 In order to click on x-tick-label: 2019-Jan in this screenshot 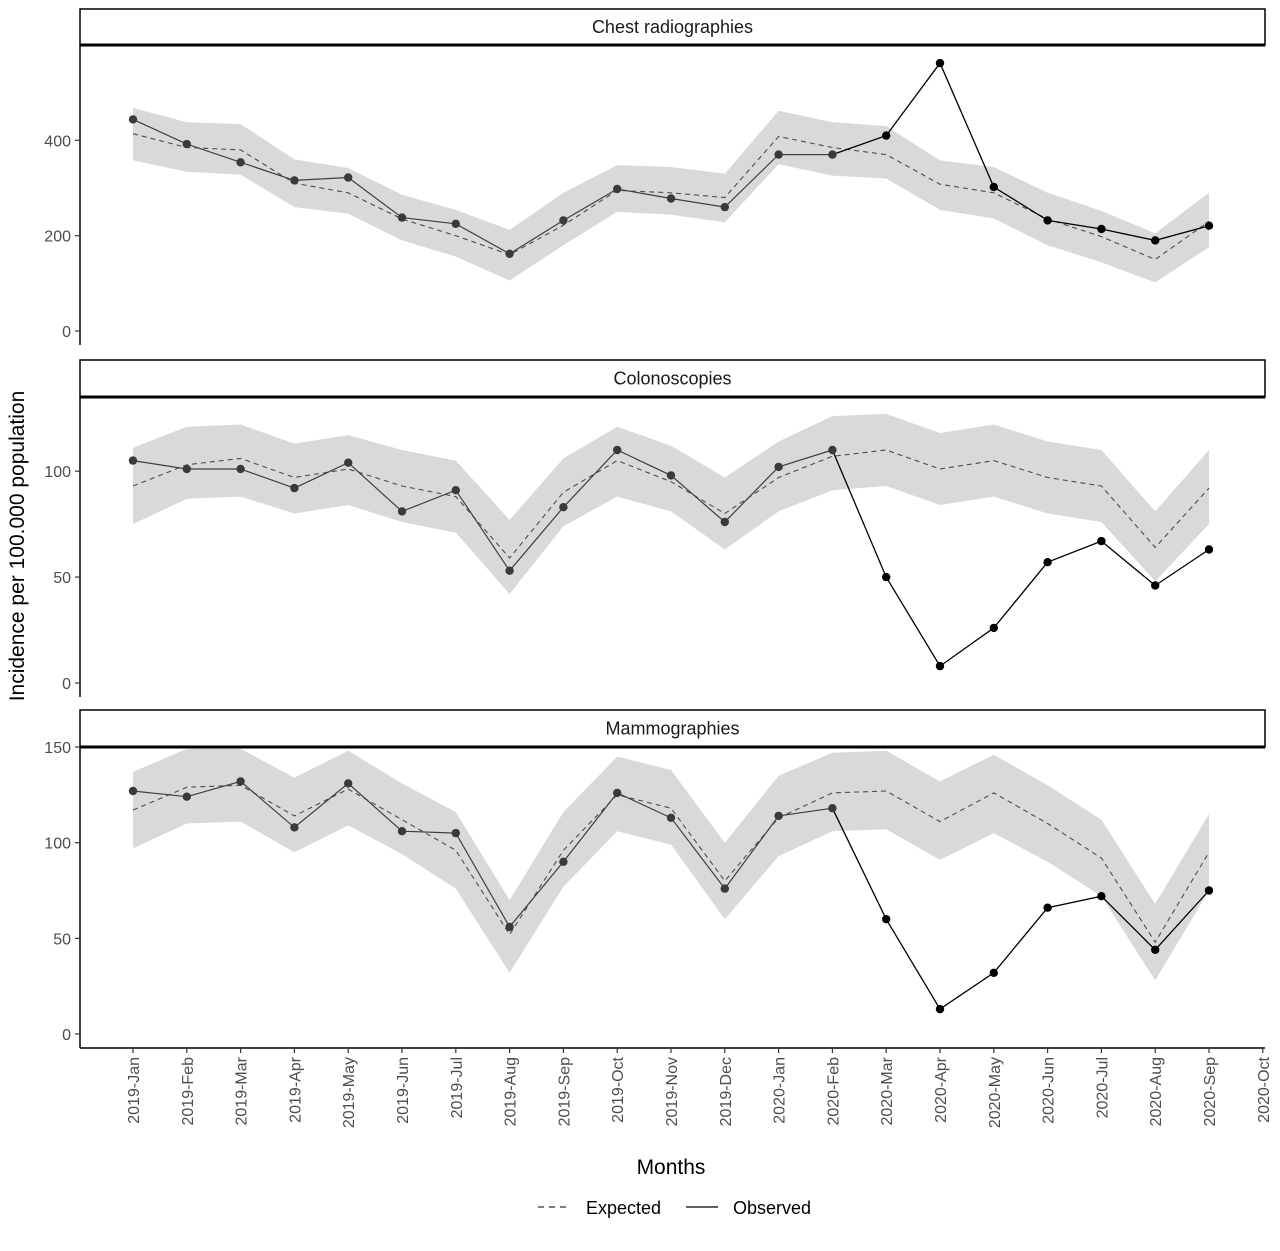, I will do `click(134, 1090)`.